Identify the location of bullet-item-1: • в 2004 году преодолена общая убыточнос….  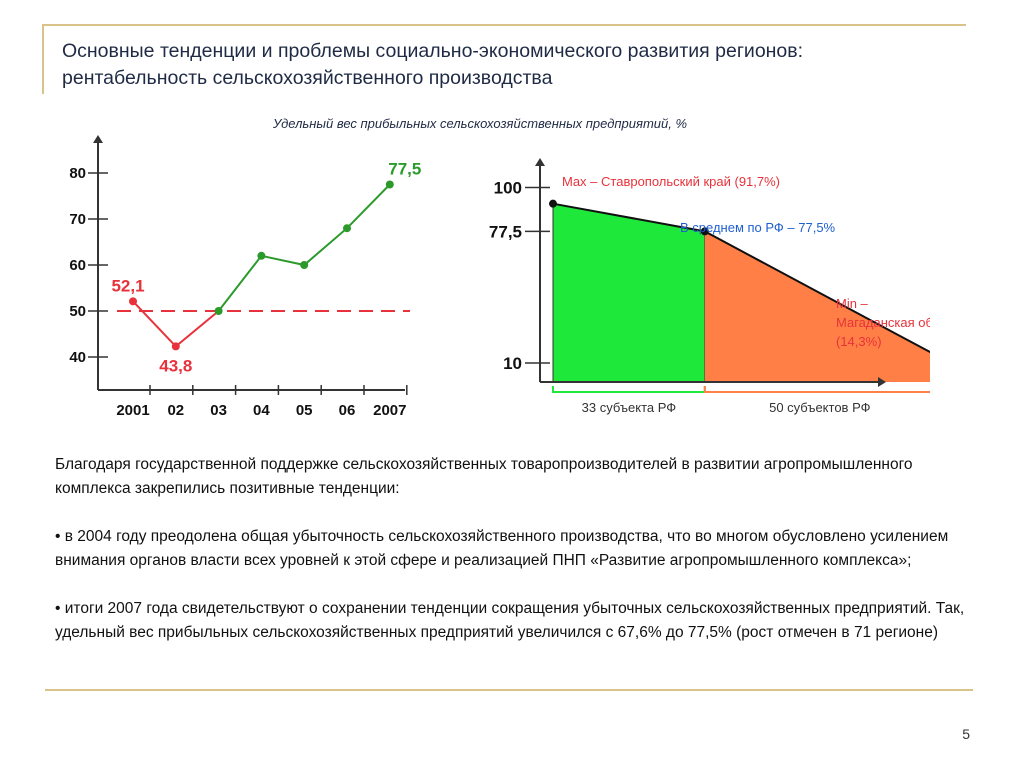
(502, 548).